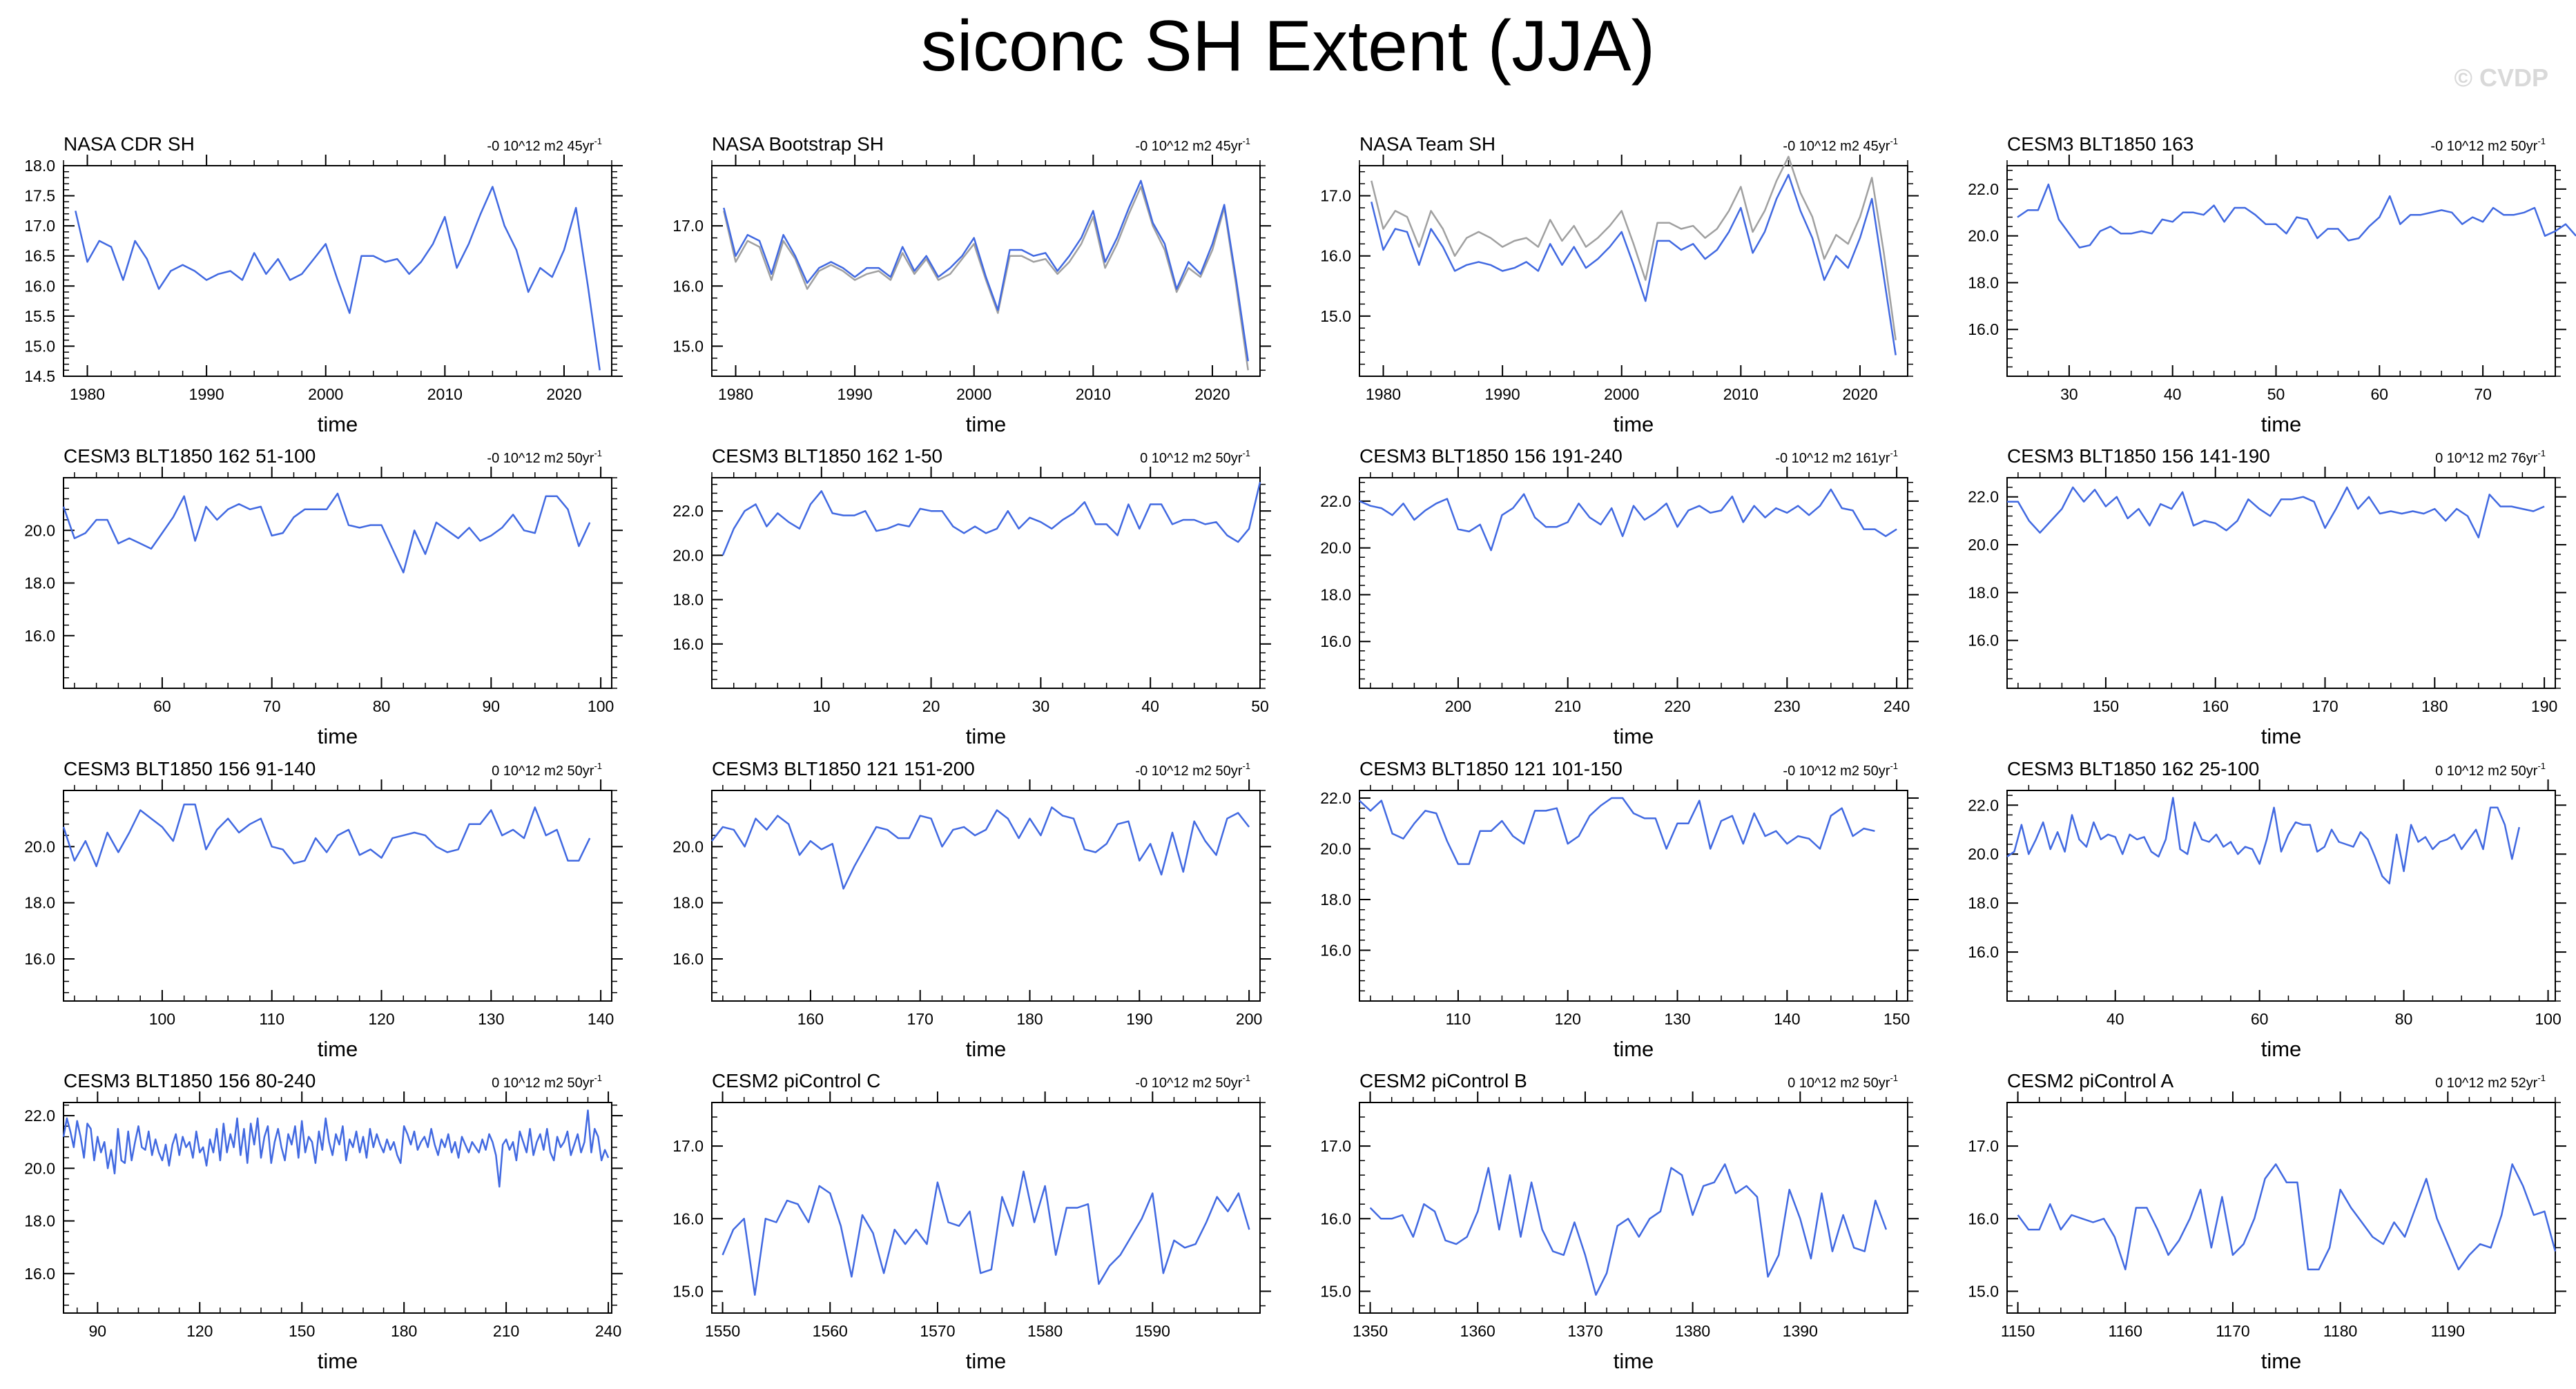 Image resolution: width=2576 pixels, height=1389 pixels. Describe the element at coordinates (1800, 1331) in the screenshot. I see `x-tick-label: 1390` at that location.